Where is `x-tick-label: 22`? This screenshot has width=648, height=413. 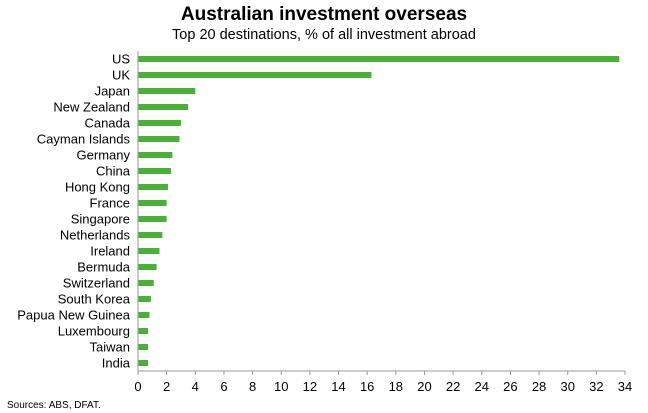 x-tick-label: 22 is located at coordinates (453, 386).